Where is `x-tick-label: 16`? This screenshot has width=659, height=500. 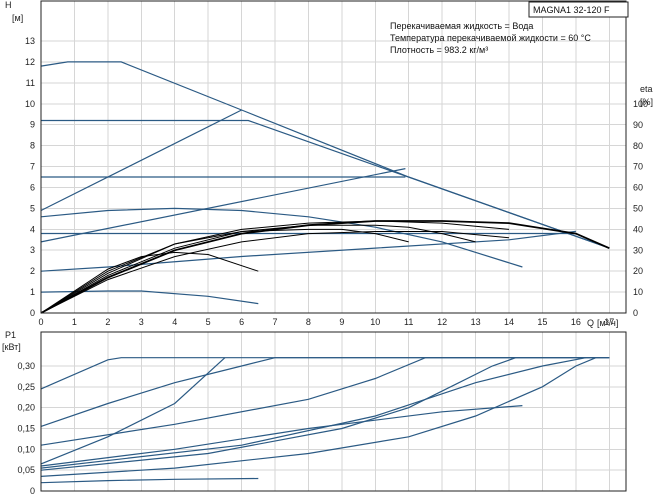
x-tick-label: 16 is located at coordinates (576, 322).